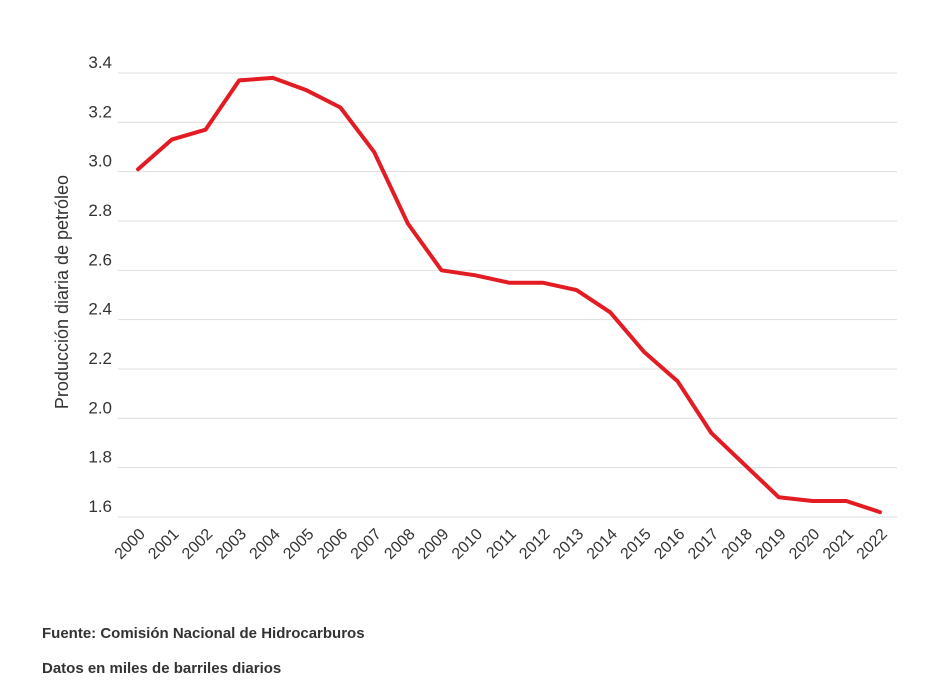 This screenshot has width=938, height=690. I want to click on y-tick-labels: 1.6 1.8 2.0 2.2 2.4 2.6 2.8 3.0 3.2 3.4, so click(100, 284).